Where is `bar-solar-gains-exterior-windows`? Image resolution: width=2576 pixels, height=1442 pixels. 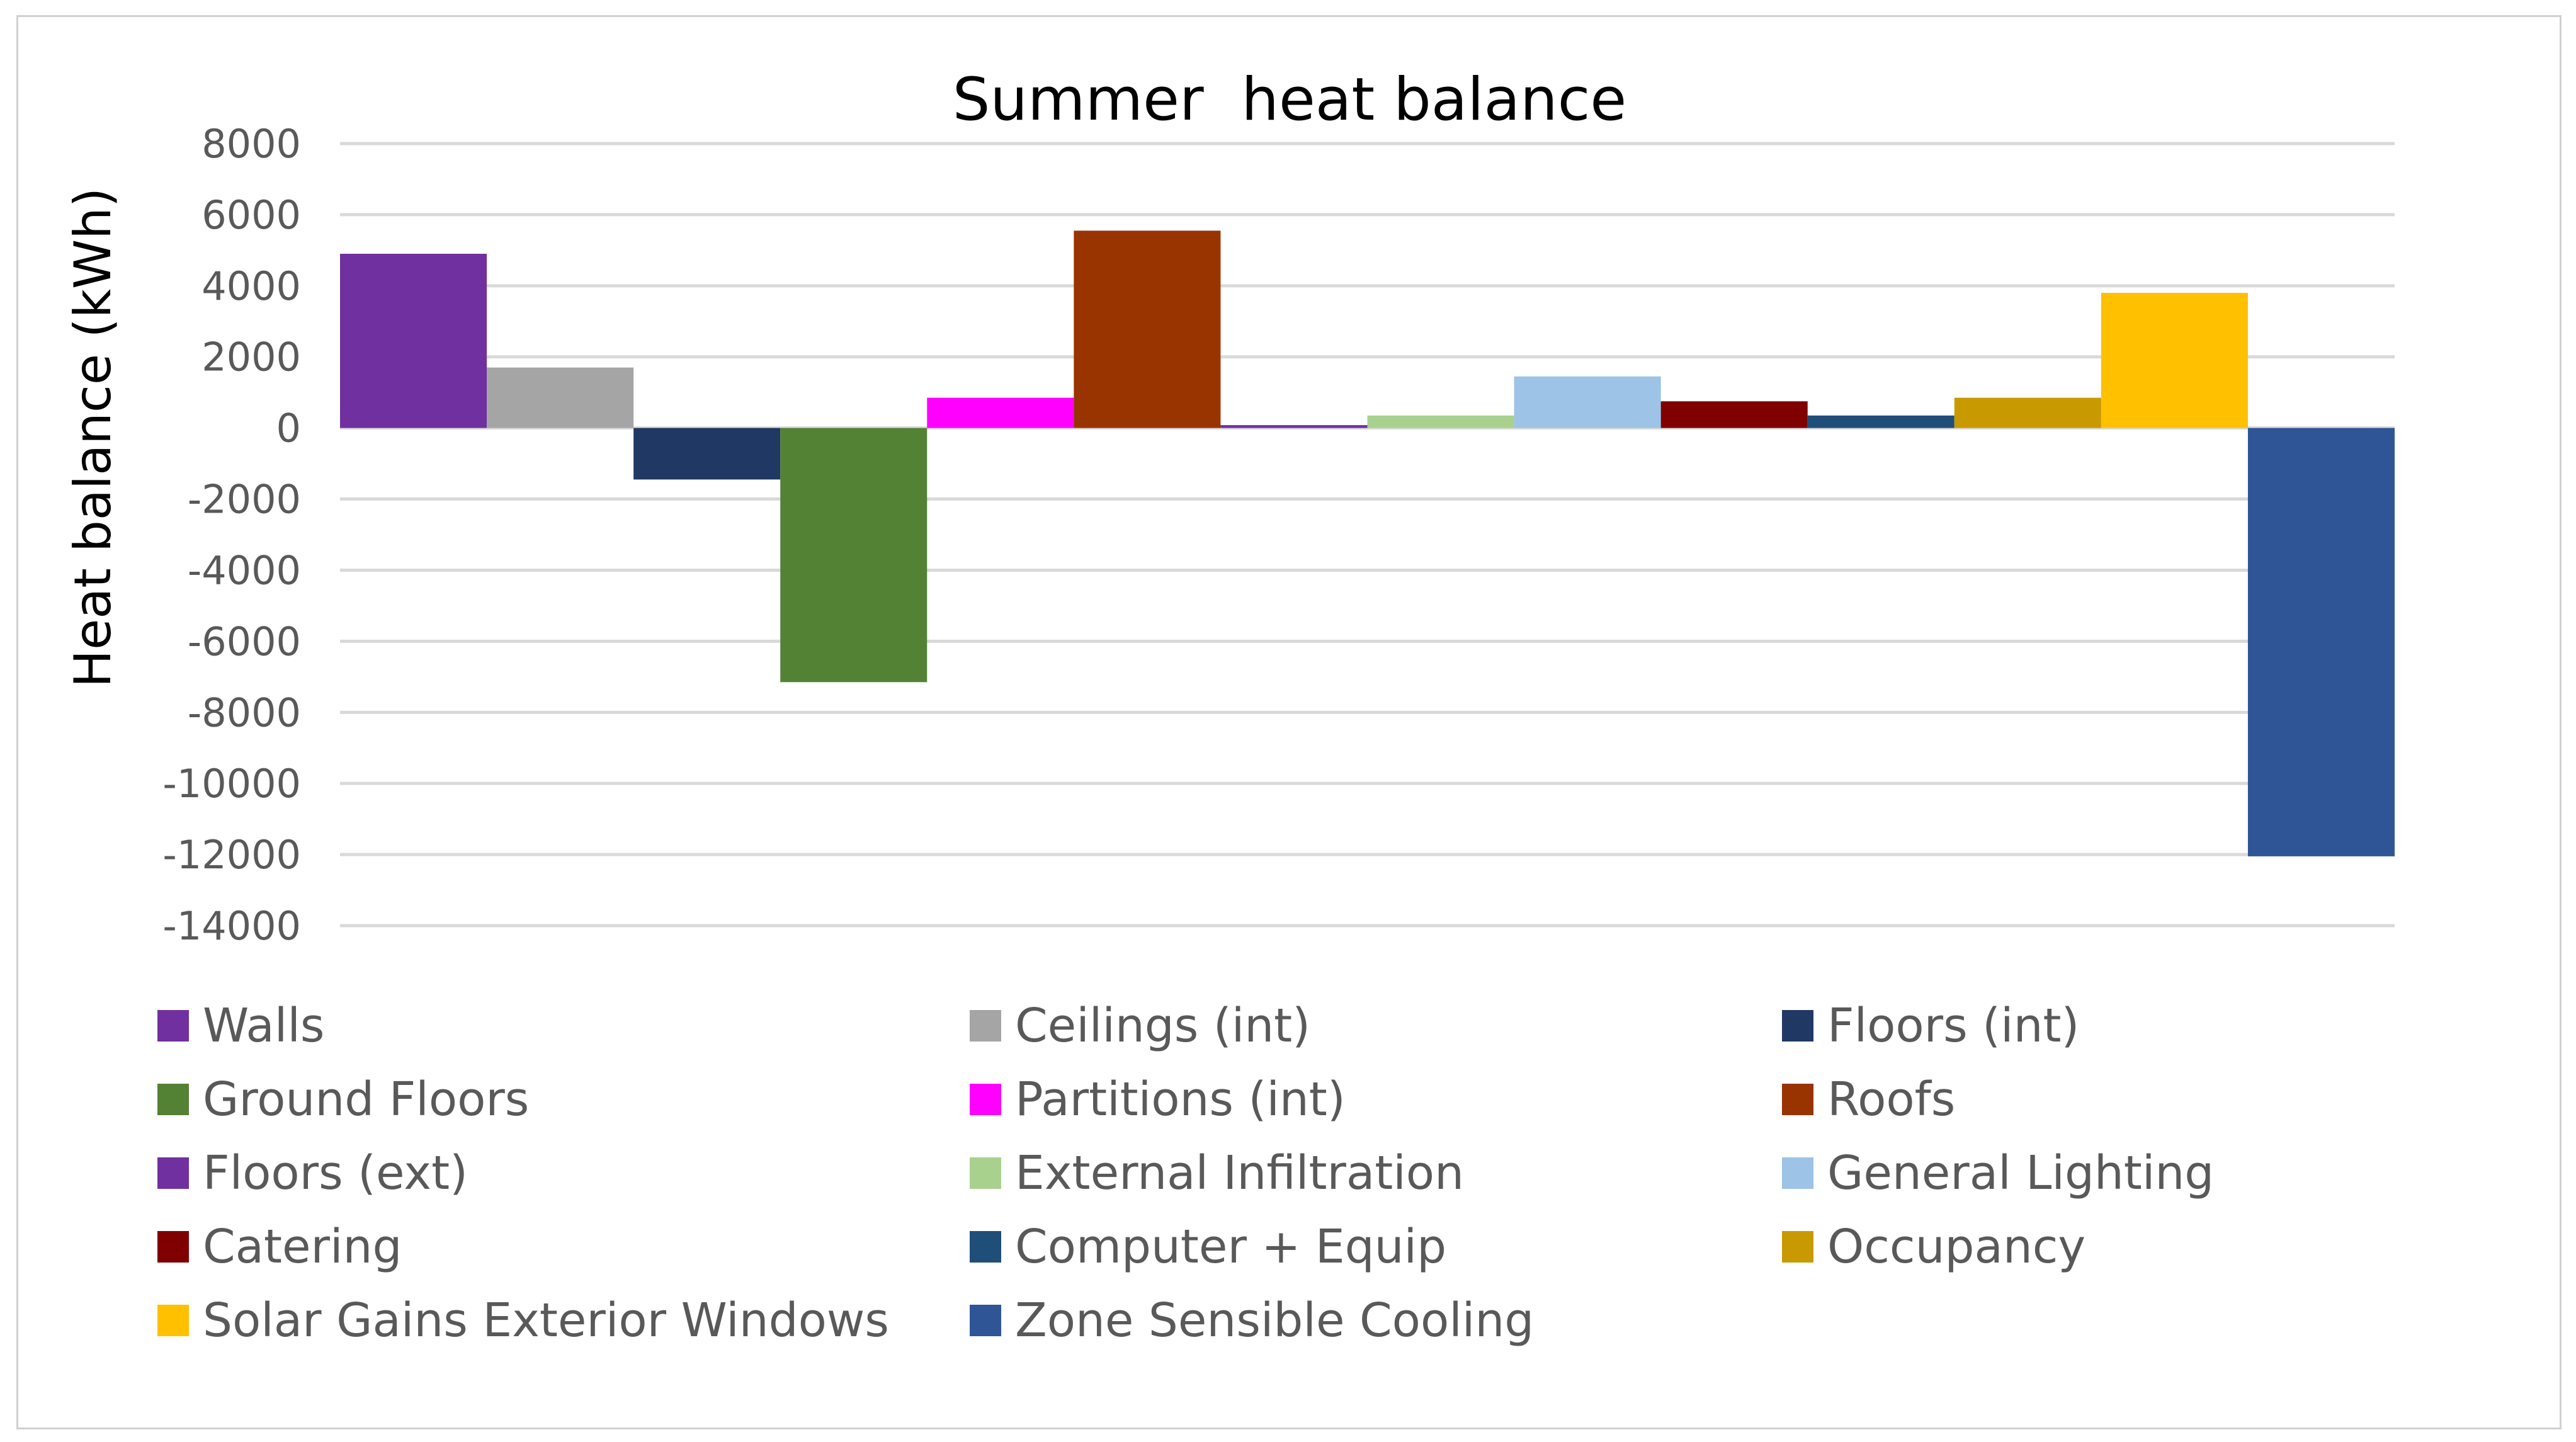
bar-solar-gains-exterior-windows is located at coordinates (2174, 360).